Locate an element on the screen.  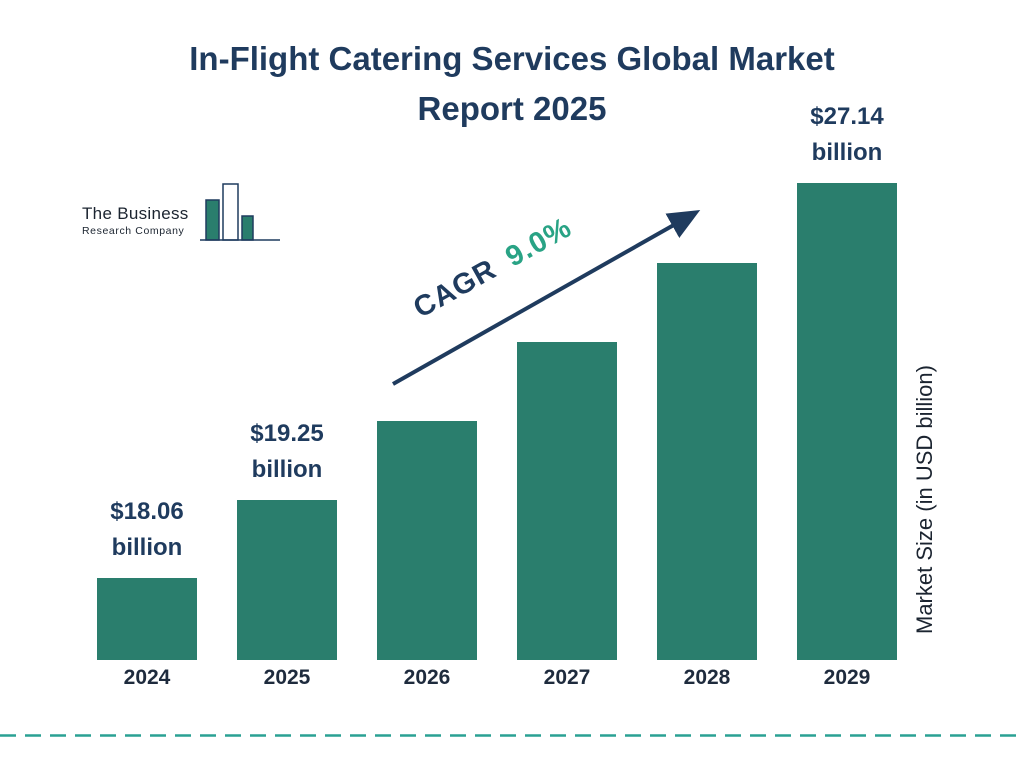
x-axis-label-2029: 2029 is located at coordinates (847, 677).